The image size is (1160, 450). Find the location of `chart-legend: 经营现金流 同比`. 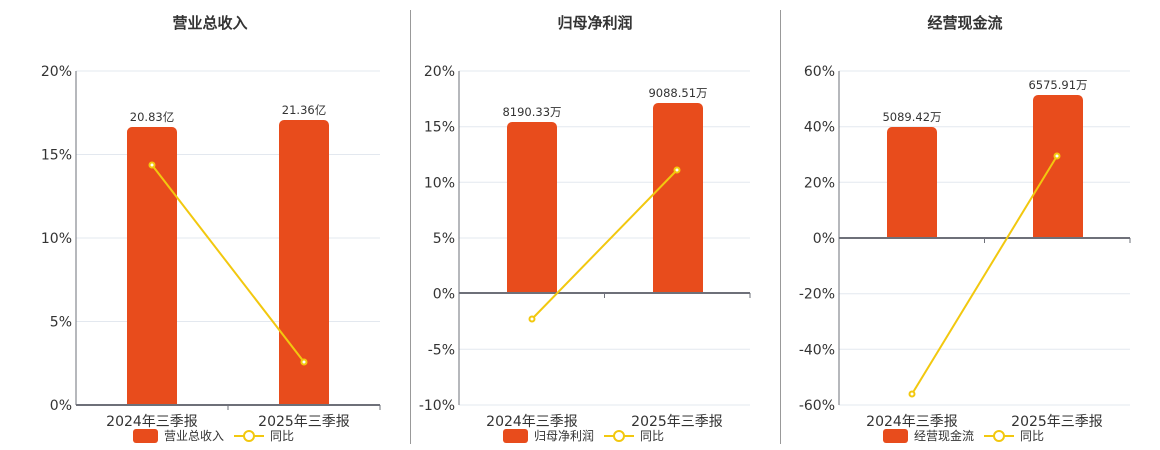

chart-legend: 经营现金流 同比 is located at coordinates (963, 435).